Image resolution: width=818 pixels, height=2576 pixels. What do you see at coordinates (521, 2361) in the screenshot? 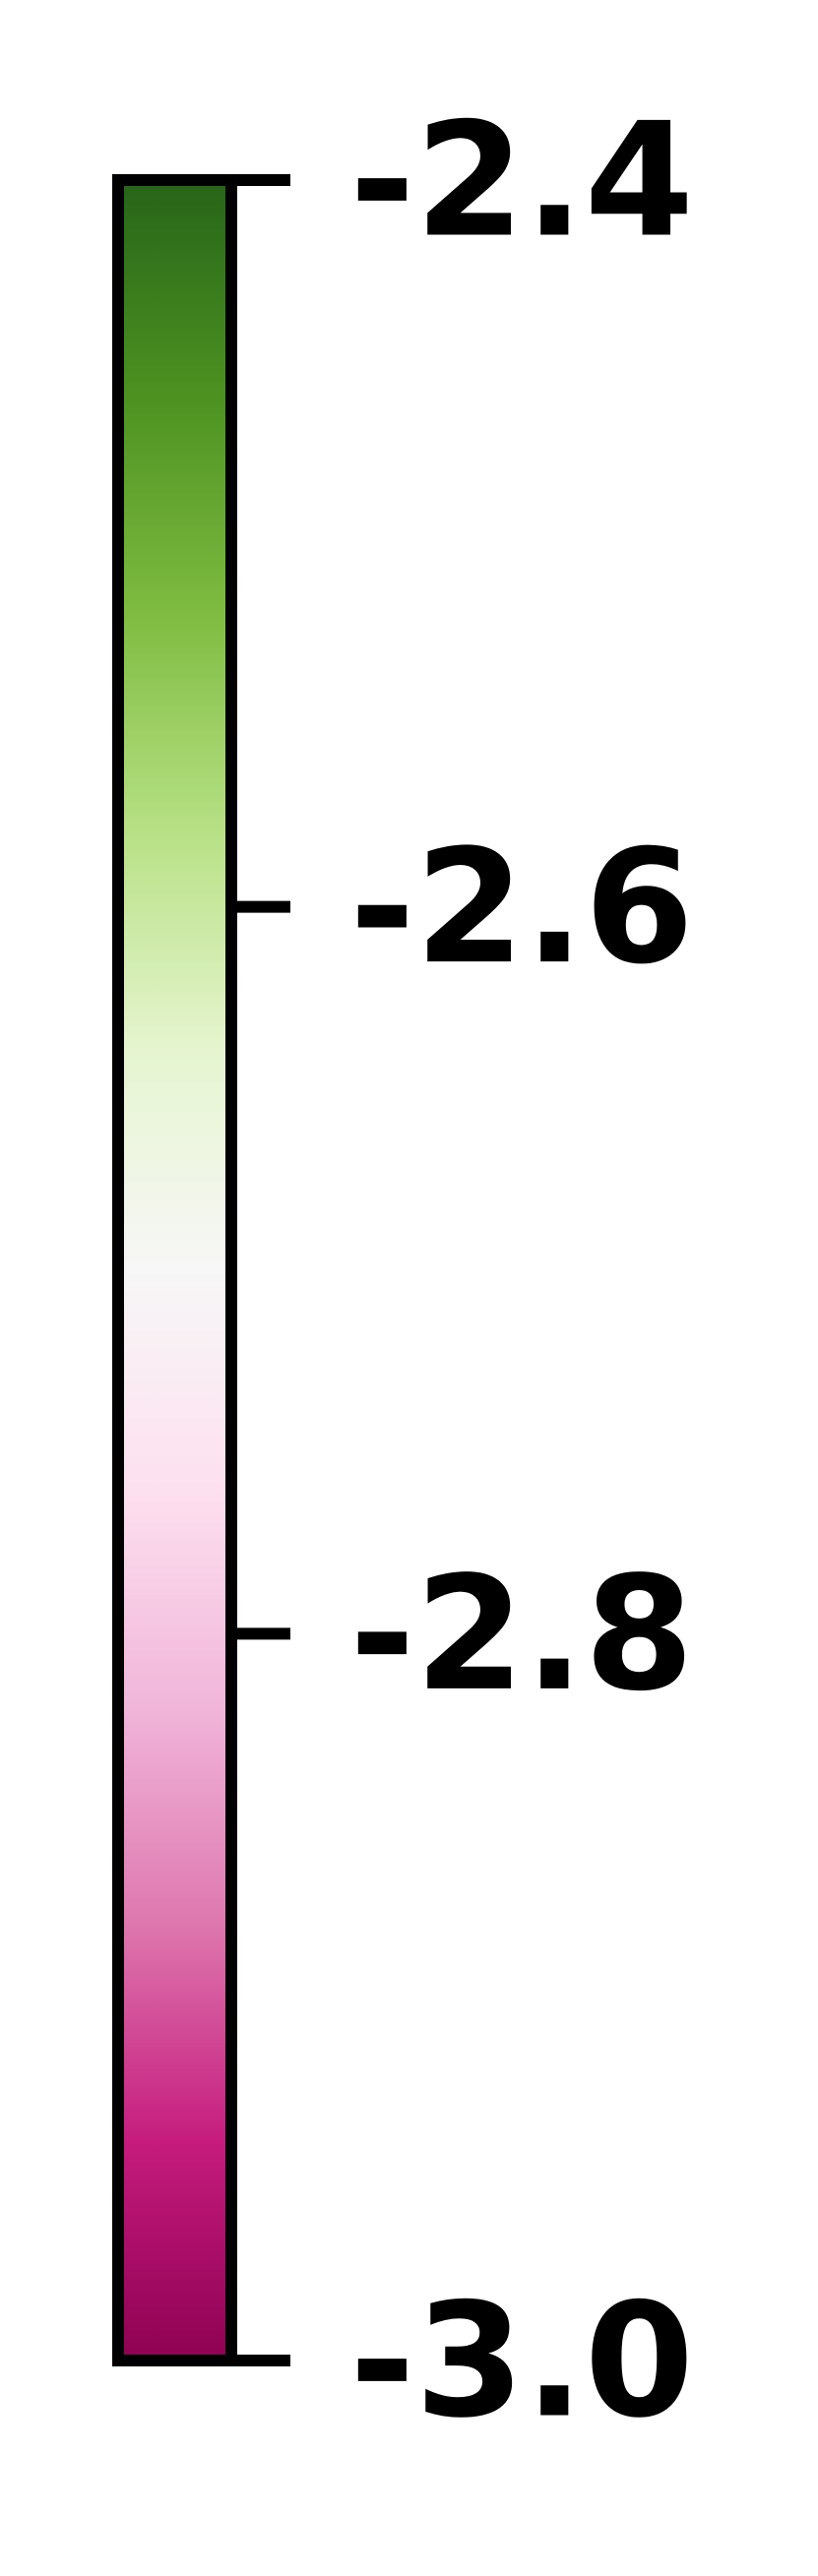
I see `tick-label: -3.0` at bounding box center [521, 2361].